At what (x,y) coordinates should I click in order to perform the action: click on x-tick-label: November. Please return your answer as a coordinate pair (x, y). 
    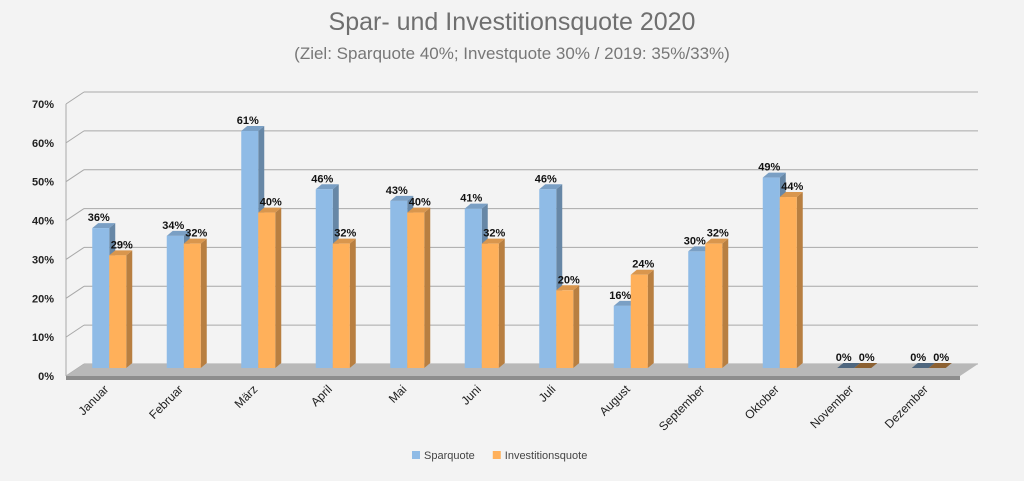
    Looking at the image, I should click on (831, 406).